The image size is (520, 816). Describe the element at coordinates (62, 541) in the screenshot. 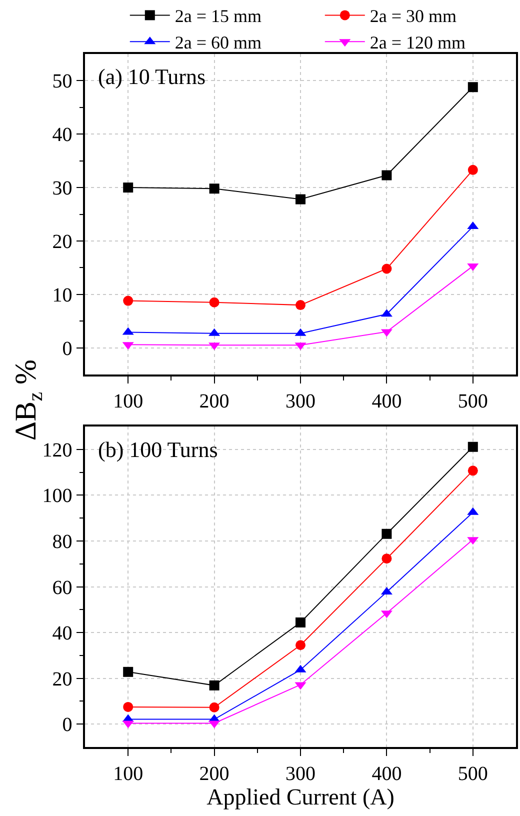

I see `y-tick-label: 80` at that location.